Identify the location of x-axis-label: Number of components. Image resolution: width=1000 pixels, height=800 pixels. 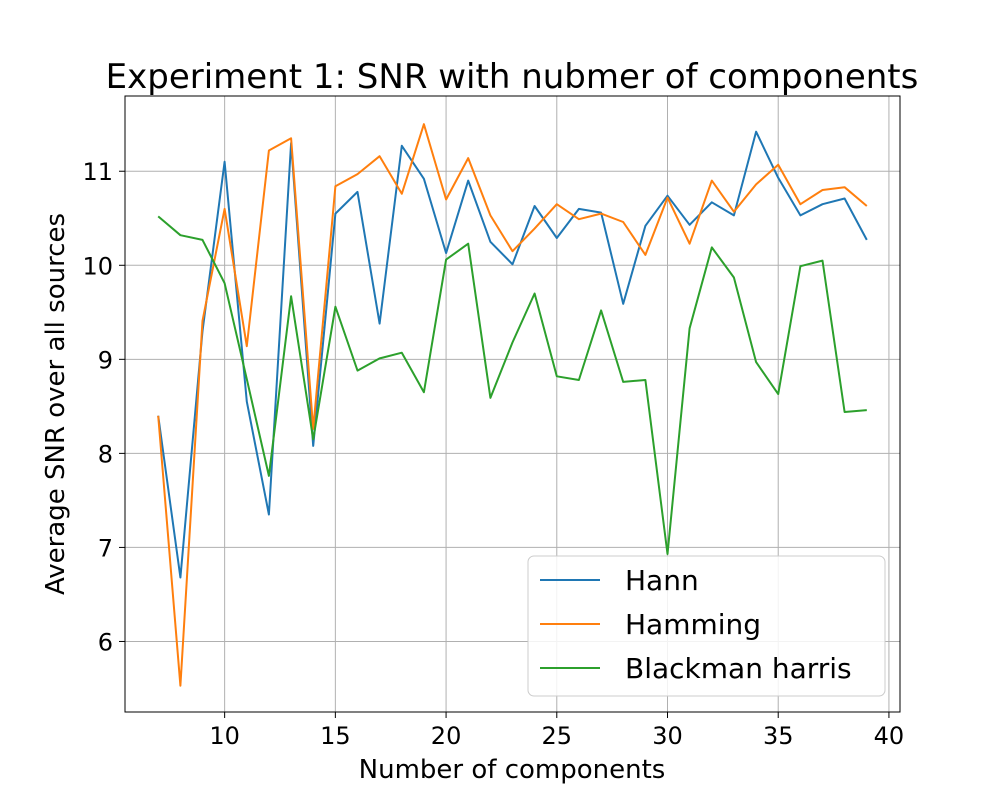
(512, 770).